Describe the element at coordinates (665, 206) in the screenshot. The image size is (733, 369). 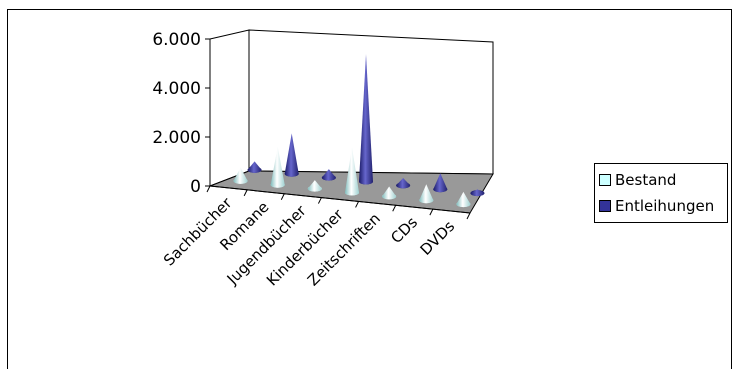
I see `legend-label-entleihungen: Entleihungen` at that location.